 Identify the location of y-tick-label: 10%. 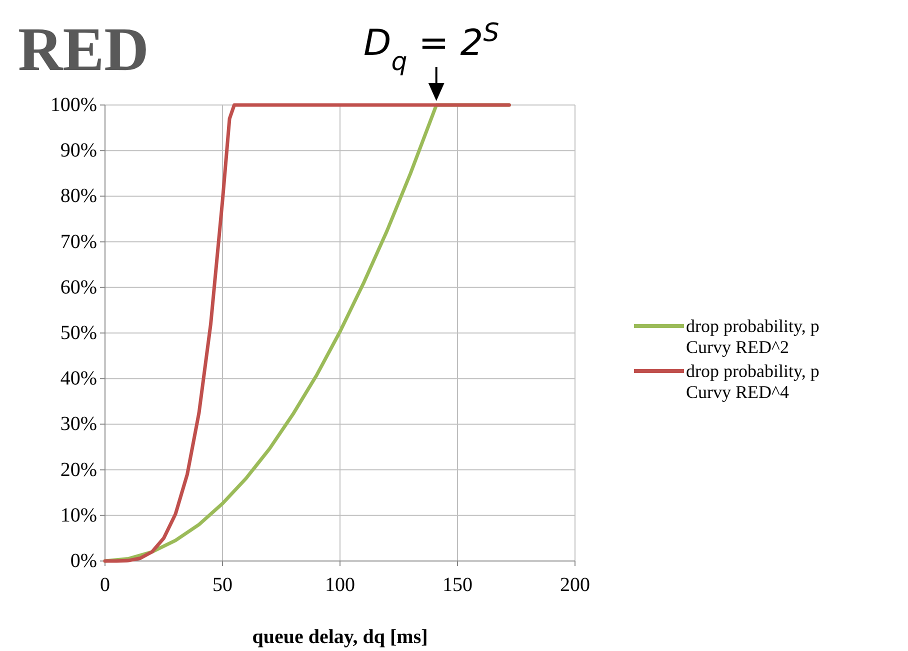
(78, 515).